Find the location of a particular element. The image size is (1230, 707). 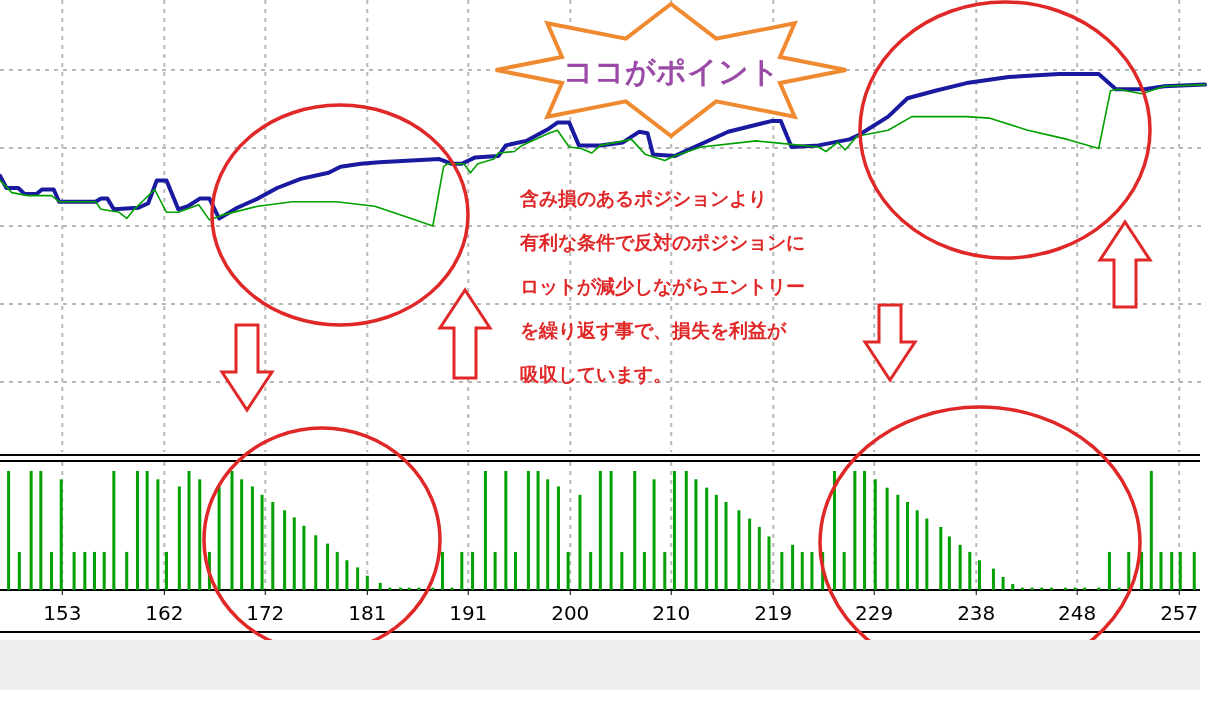

annotation: 含み損のあるポジションより is located at coordinates (643, 198).